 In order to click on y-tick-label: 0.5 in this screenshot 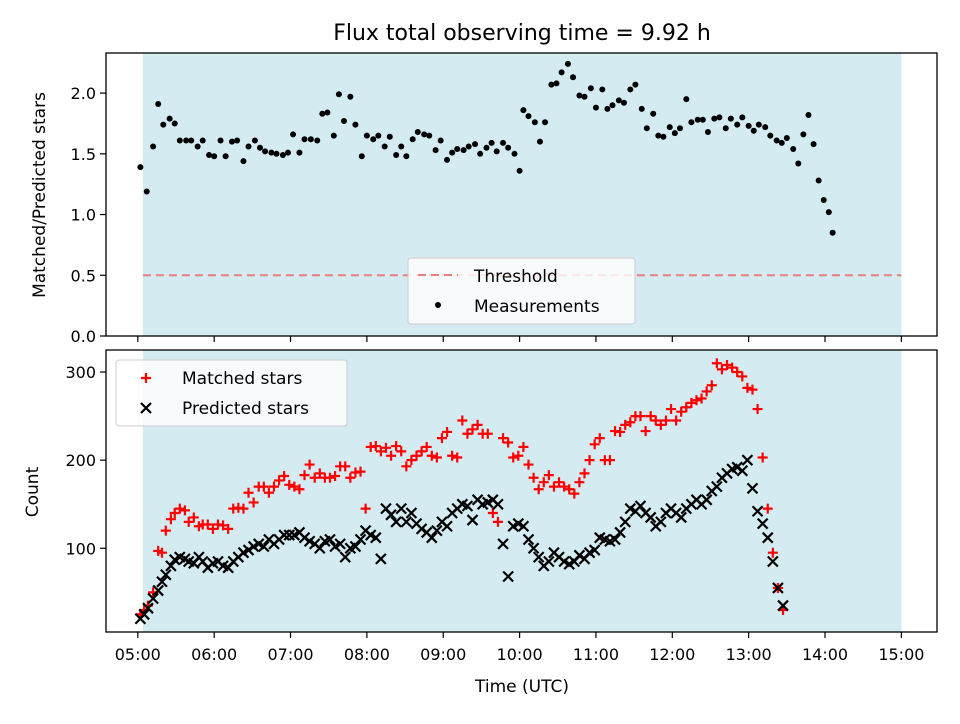, I will do `click(83, 275)`.